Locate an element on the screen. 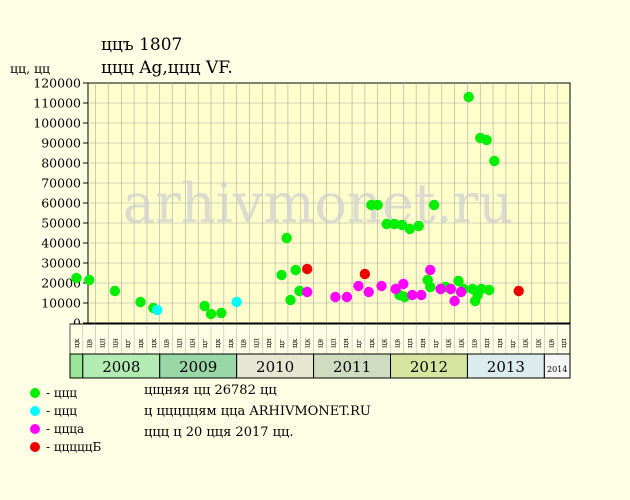 This screenshot has width=630, height=500. chart-title: ццъ 1807 is located at coordinates (141, 45).